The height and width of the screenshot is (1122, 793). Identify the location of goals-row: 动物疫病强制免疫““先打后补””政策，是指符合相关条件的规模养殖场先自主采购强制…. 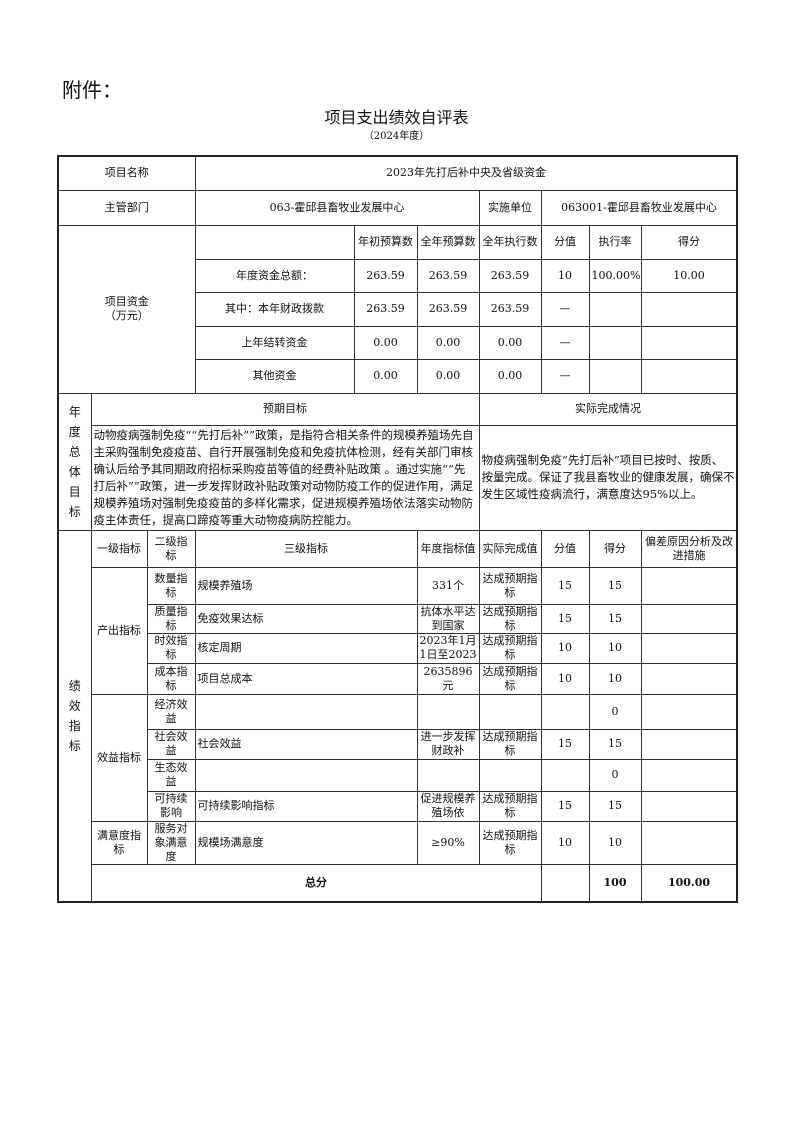
(398, 477).